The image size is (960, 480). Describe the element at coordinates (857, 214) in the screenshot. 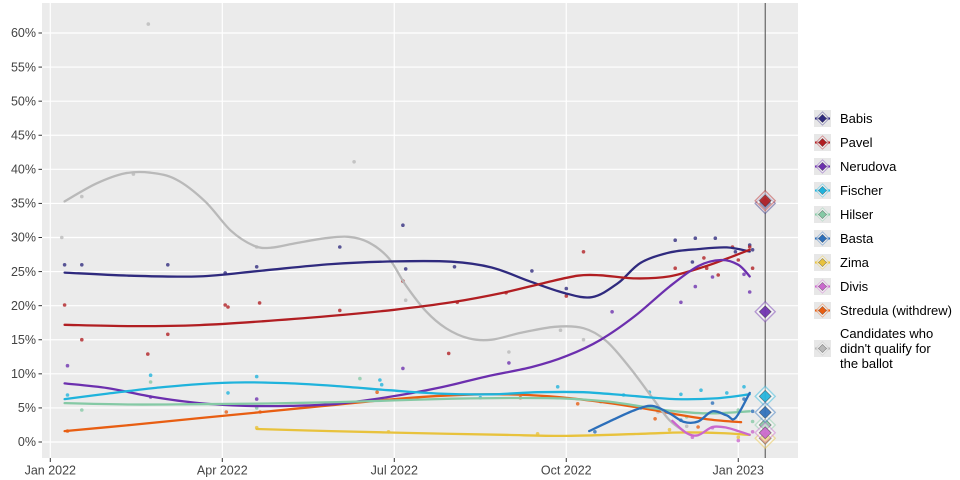

I see `legend-label: Hilser` at that location.